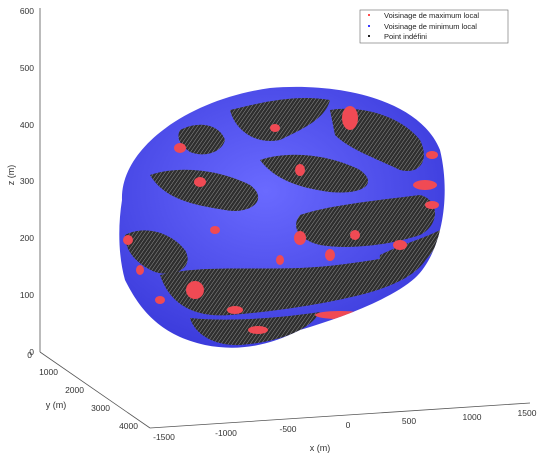 The height and width of the screenshot is (455, 542). Describe the element at coordinates (430, 26) in the screenshot. I see `legend-entry-minimum: Voisinage de minimum local` at that location.